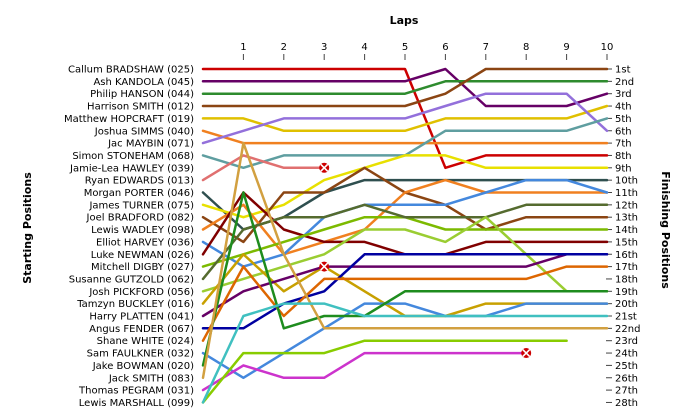  I want to click on starting-position-label: Shane WHITE (024), so click(145, 341).